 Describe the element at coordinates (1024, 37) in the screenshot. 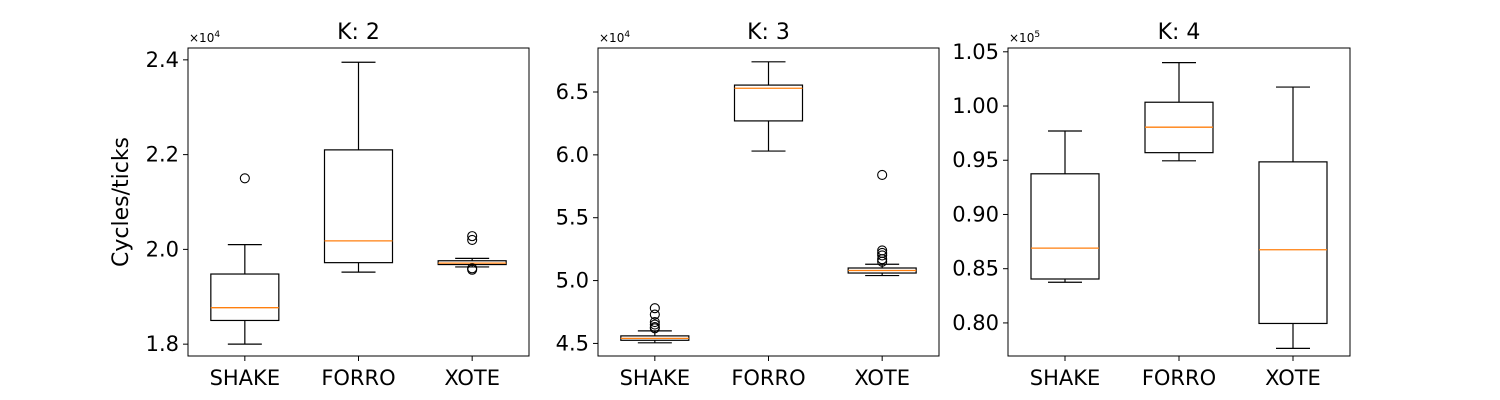

I see `axis-multiplier: ×105` at that location.